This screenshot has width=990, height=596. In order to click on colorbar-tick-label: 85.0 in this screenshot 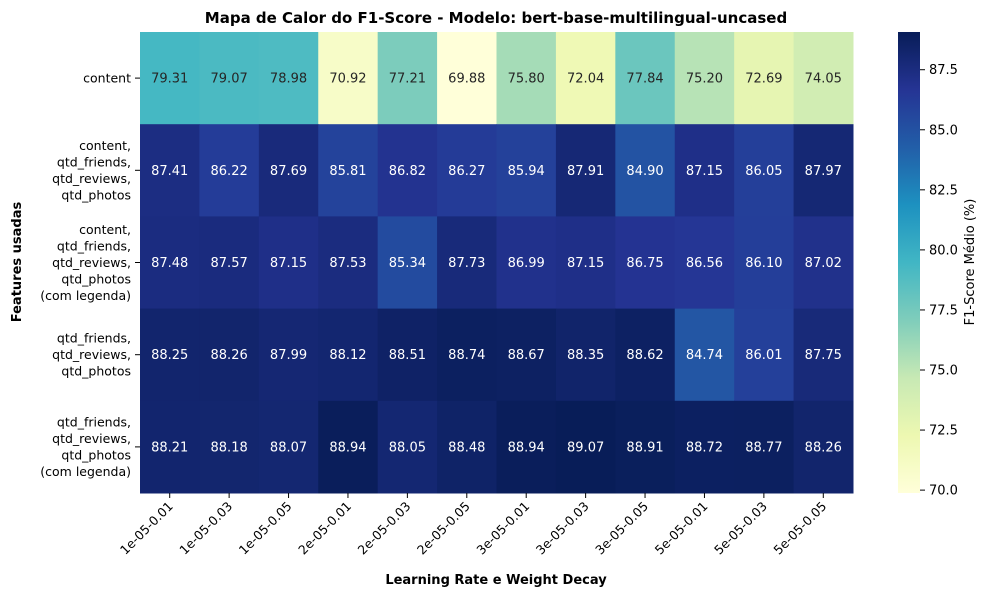, I will do `click(943, 130)`.